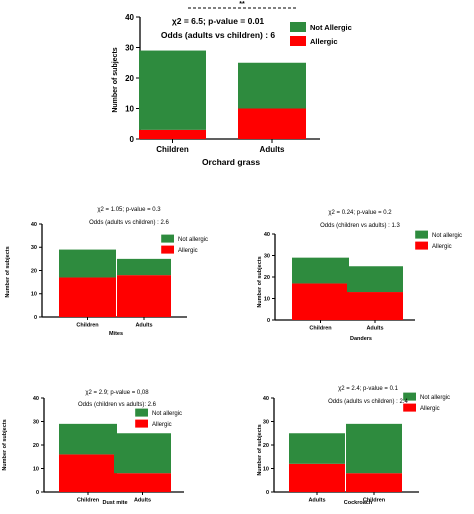  Describe the element at coordinates (368, 389) in the screenshot. I see `stats-chi-square: χ2 = 2.4; p-value = 0.1` at that location.